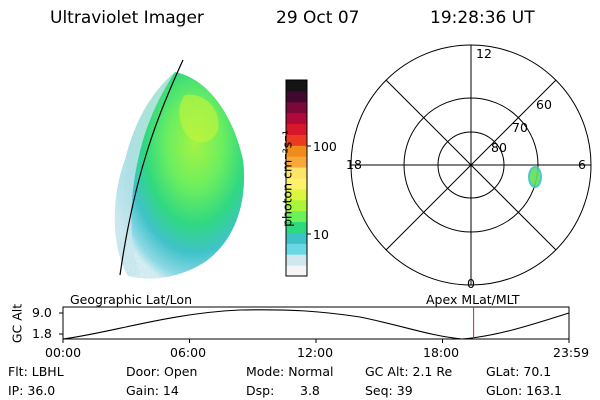 Image resolution: width=600 pixels, height=400 pixels. What do you see at coordinates (127, 18) in the screenshot?
I see `instrument-title: Ultraviolet Imager` at bounding box center [127, 18].